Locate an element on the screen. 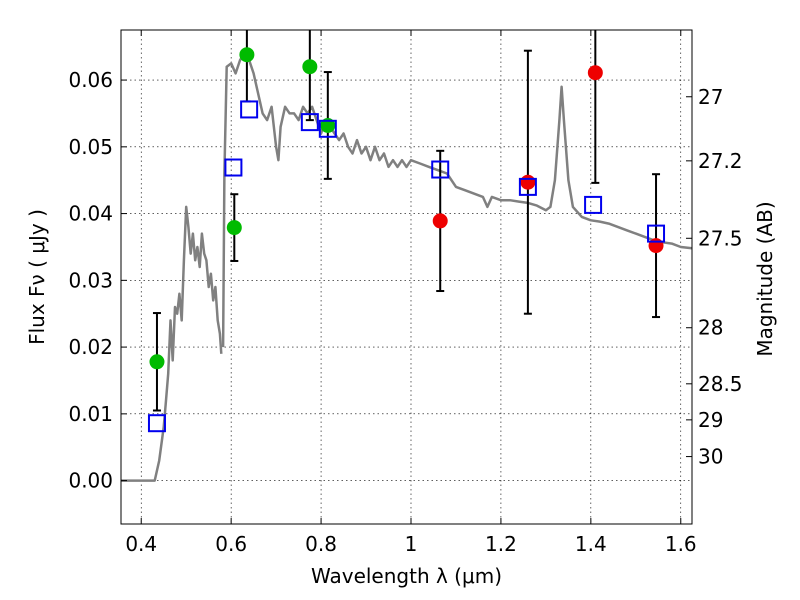 This screenshot has width=800, height=600. x-tick-label: 0.4 is located at coordinates (141, 544).